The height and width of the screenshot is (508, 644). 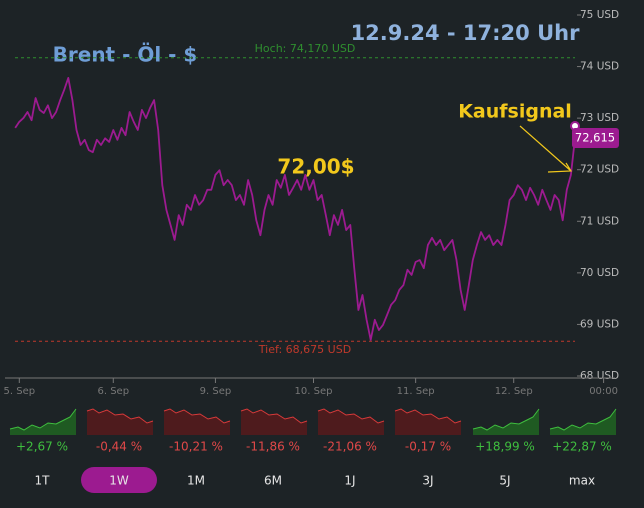 What do you see at coordinates (113, 391) in the screenshot?
I see `x-tick-label: 6. Sep` at bounding box center [113, 391].